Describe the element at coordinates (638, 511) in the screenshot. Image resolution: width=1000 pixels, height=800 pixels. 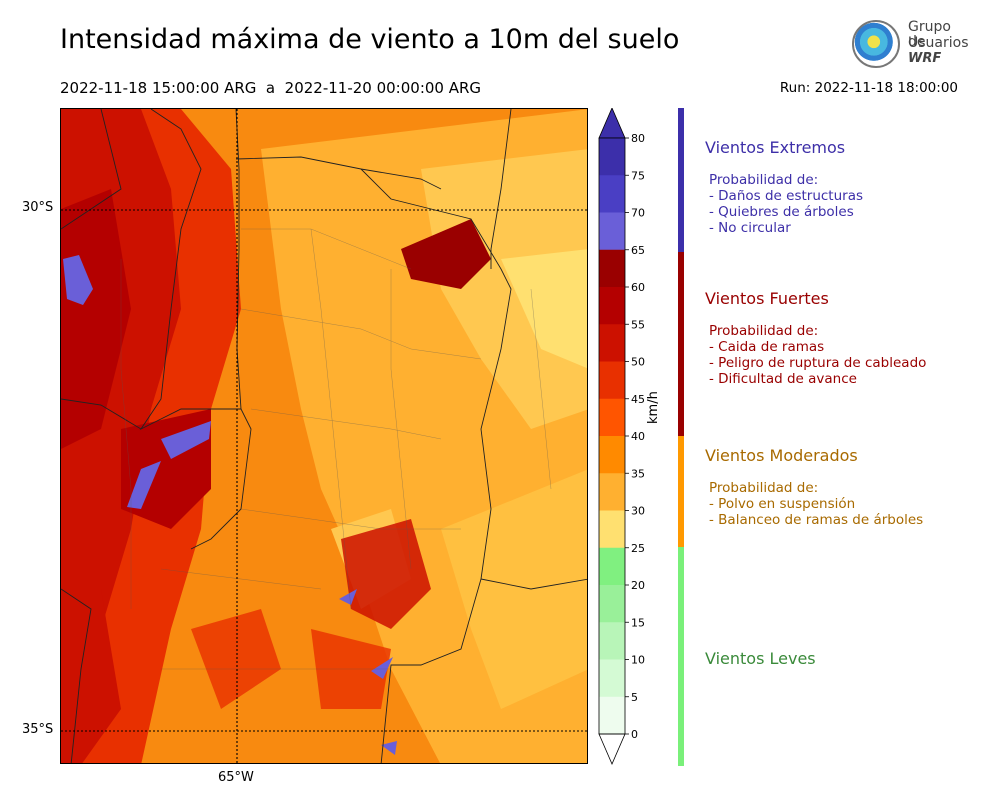
I see `colorbar-tick-label: 30` at that location.